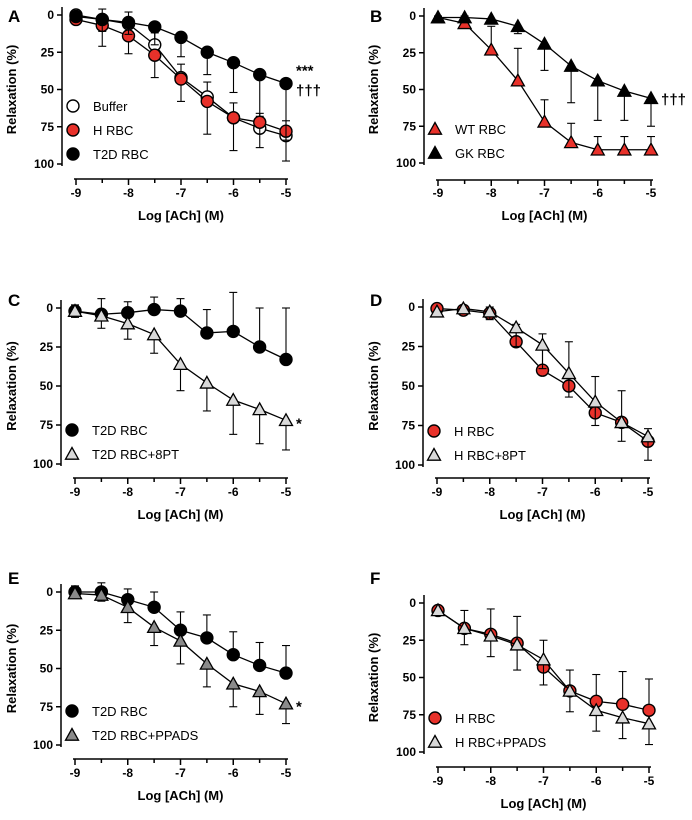 This screenshot has width=692, height=820. What do you see at coordinates (135, 454) in the screenshot?
I see `legend-label: T2D RBC+8PT` at bounding box center [135, 454].